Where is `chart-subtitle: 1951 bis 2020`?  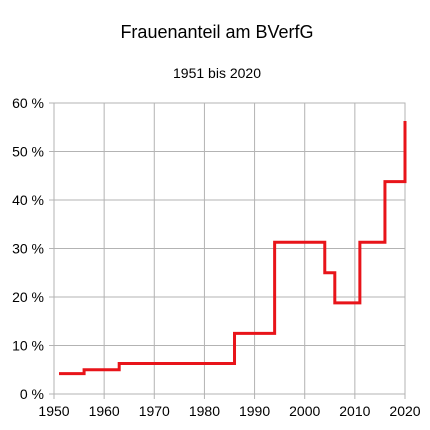
chart-subtitle: 1951 bis 2020 is located at coordinates (217, 73).